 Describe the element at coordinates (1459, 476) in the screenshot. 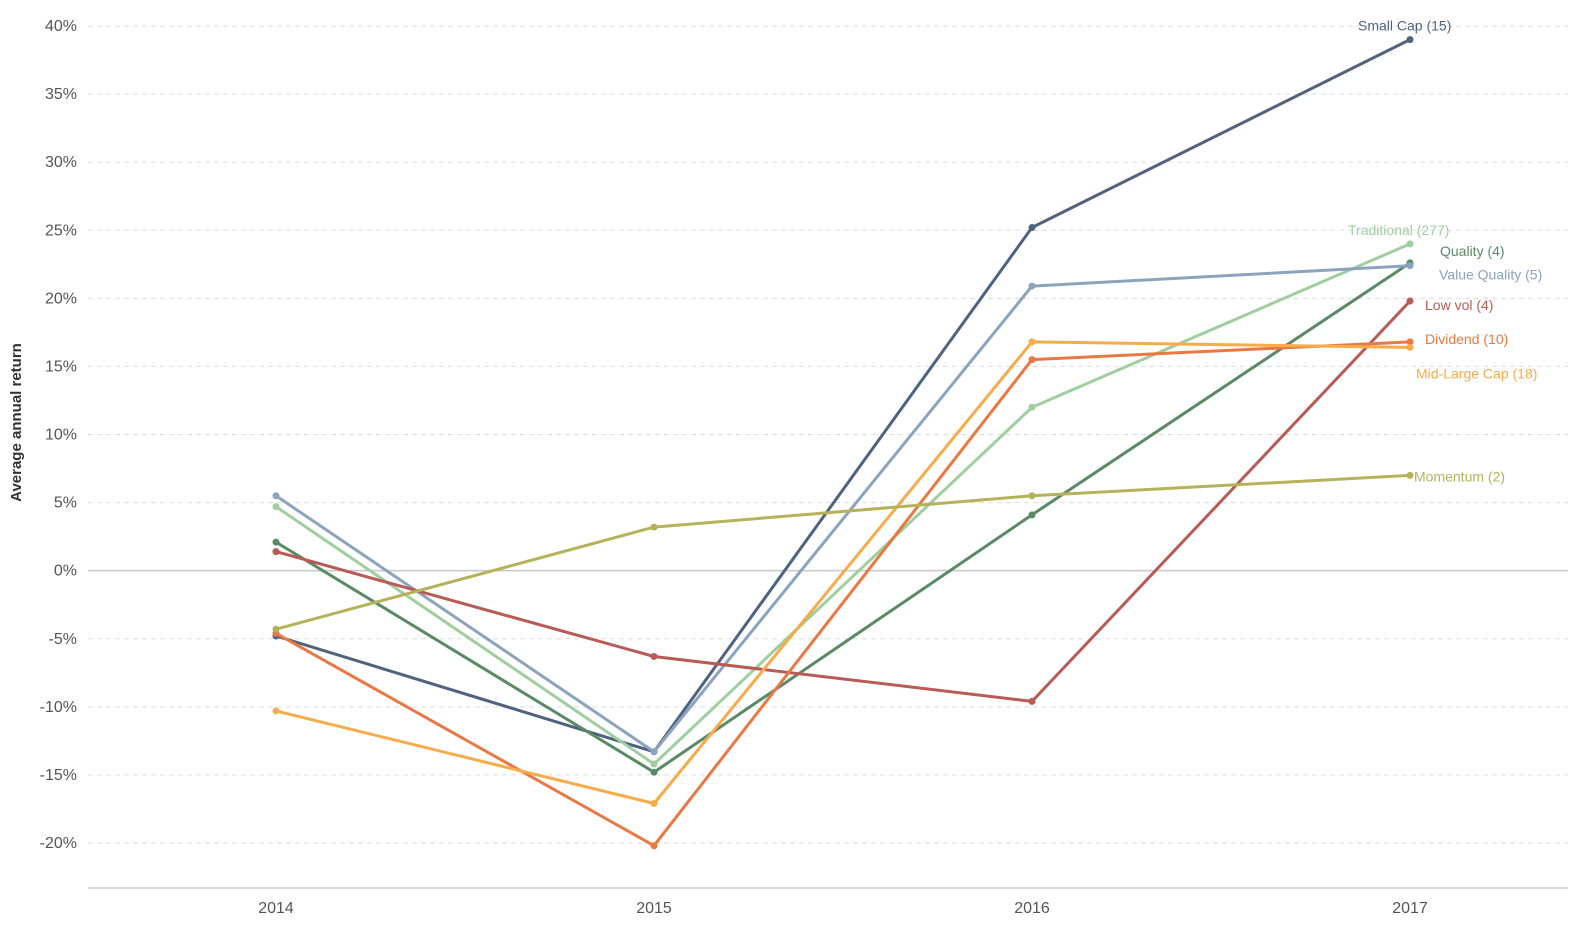

I see `series-label: Momentum (2)` at that location.